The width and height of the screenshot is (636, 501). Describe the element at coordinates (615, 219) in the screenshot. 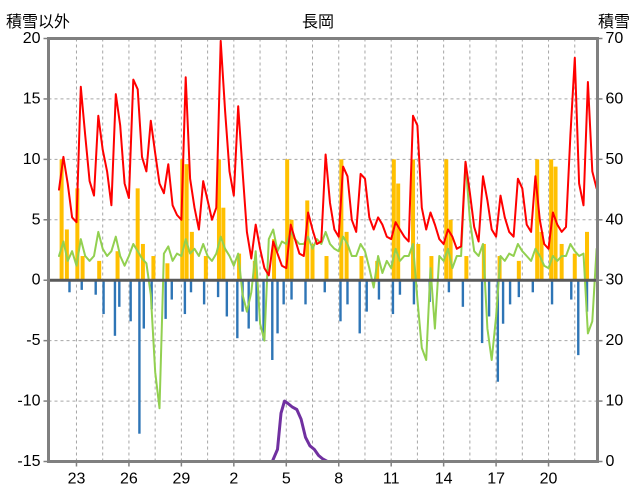

I see `right-axis-tick-label: 40` at that location.